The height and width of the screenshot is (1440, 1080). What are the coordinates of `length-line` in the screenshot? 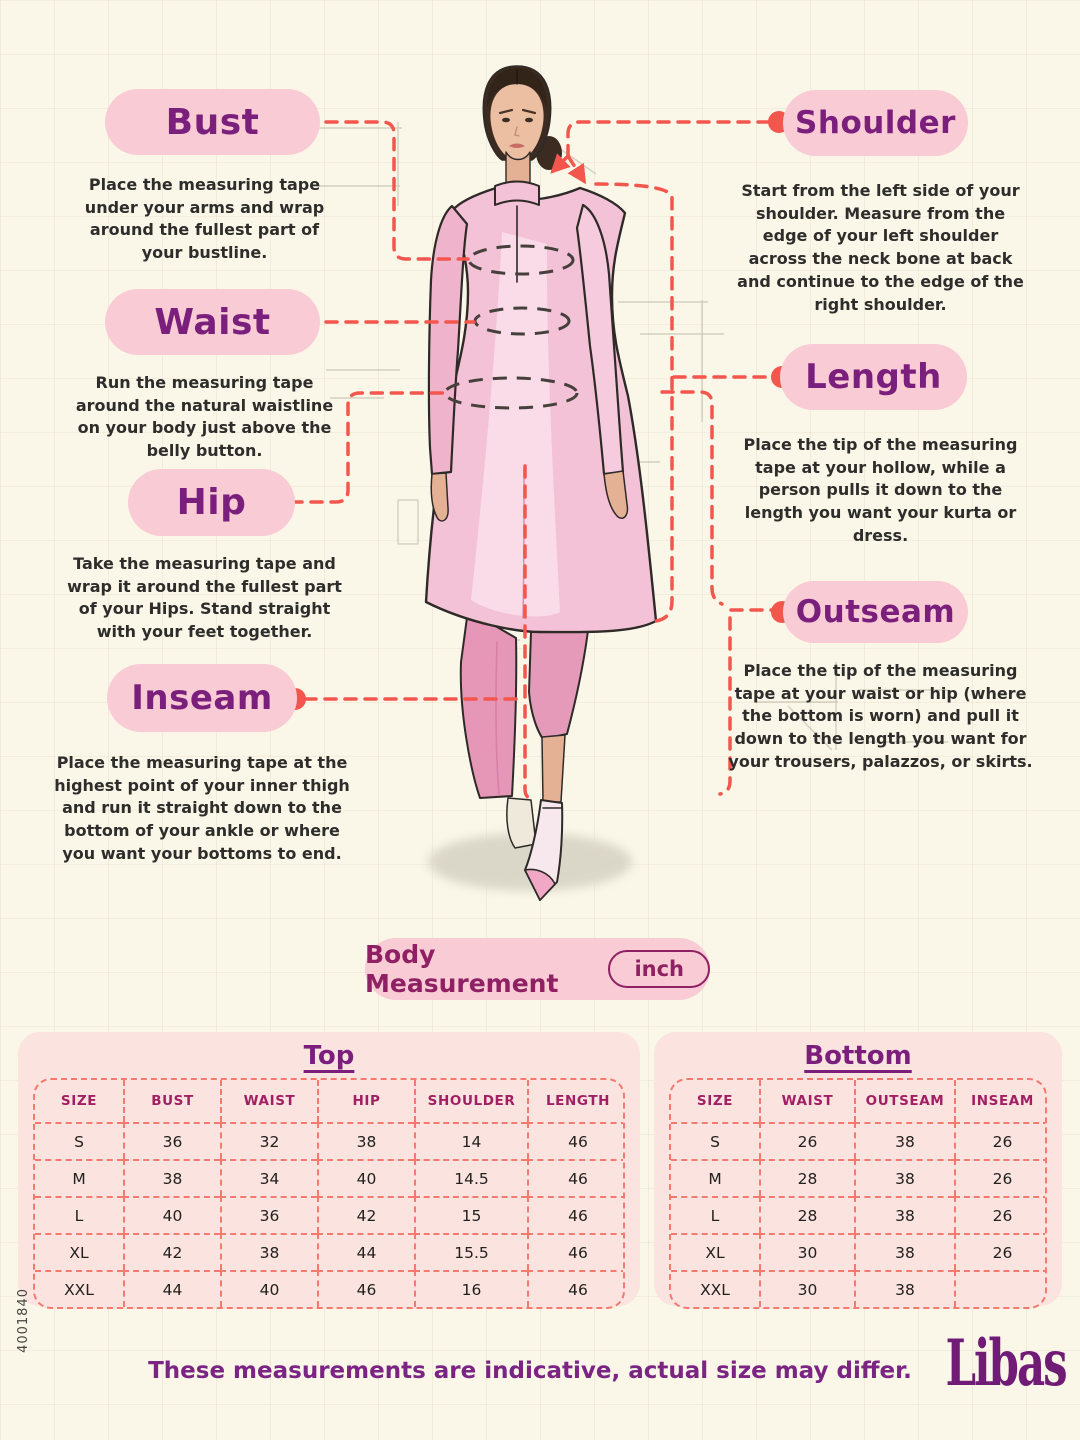 It's located at (634, 403).